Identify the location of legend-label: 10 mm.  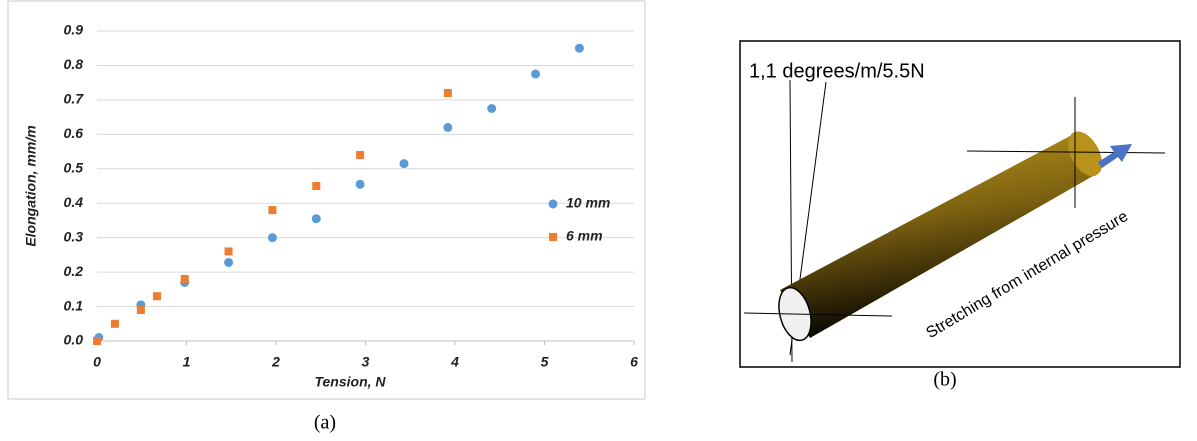
(588, 203).